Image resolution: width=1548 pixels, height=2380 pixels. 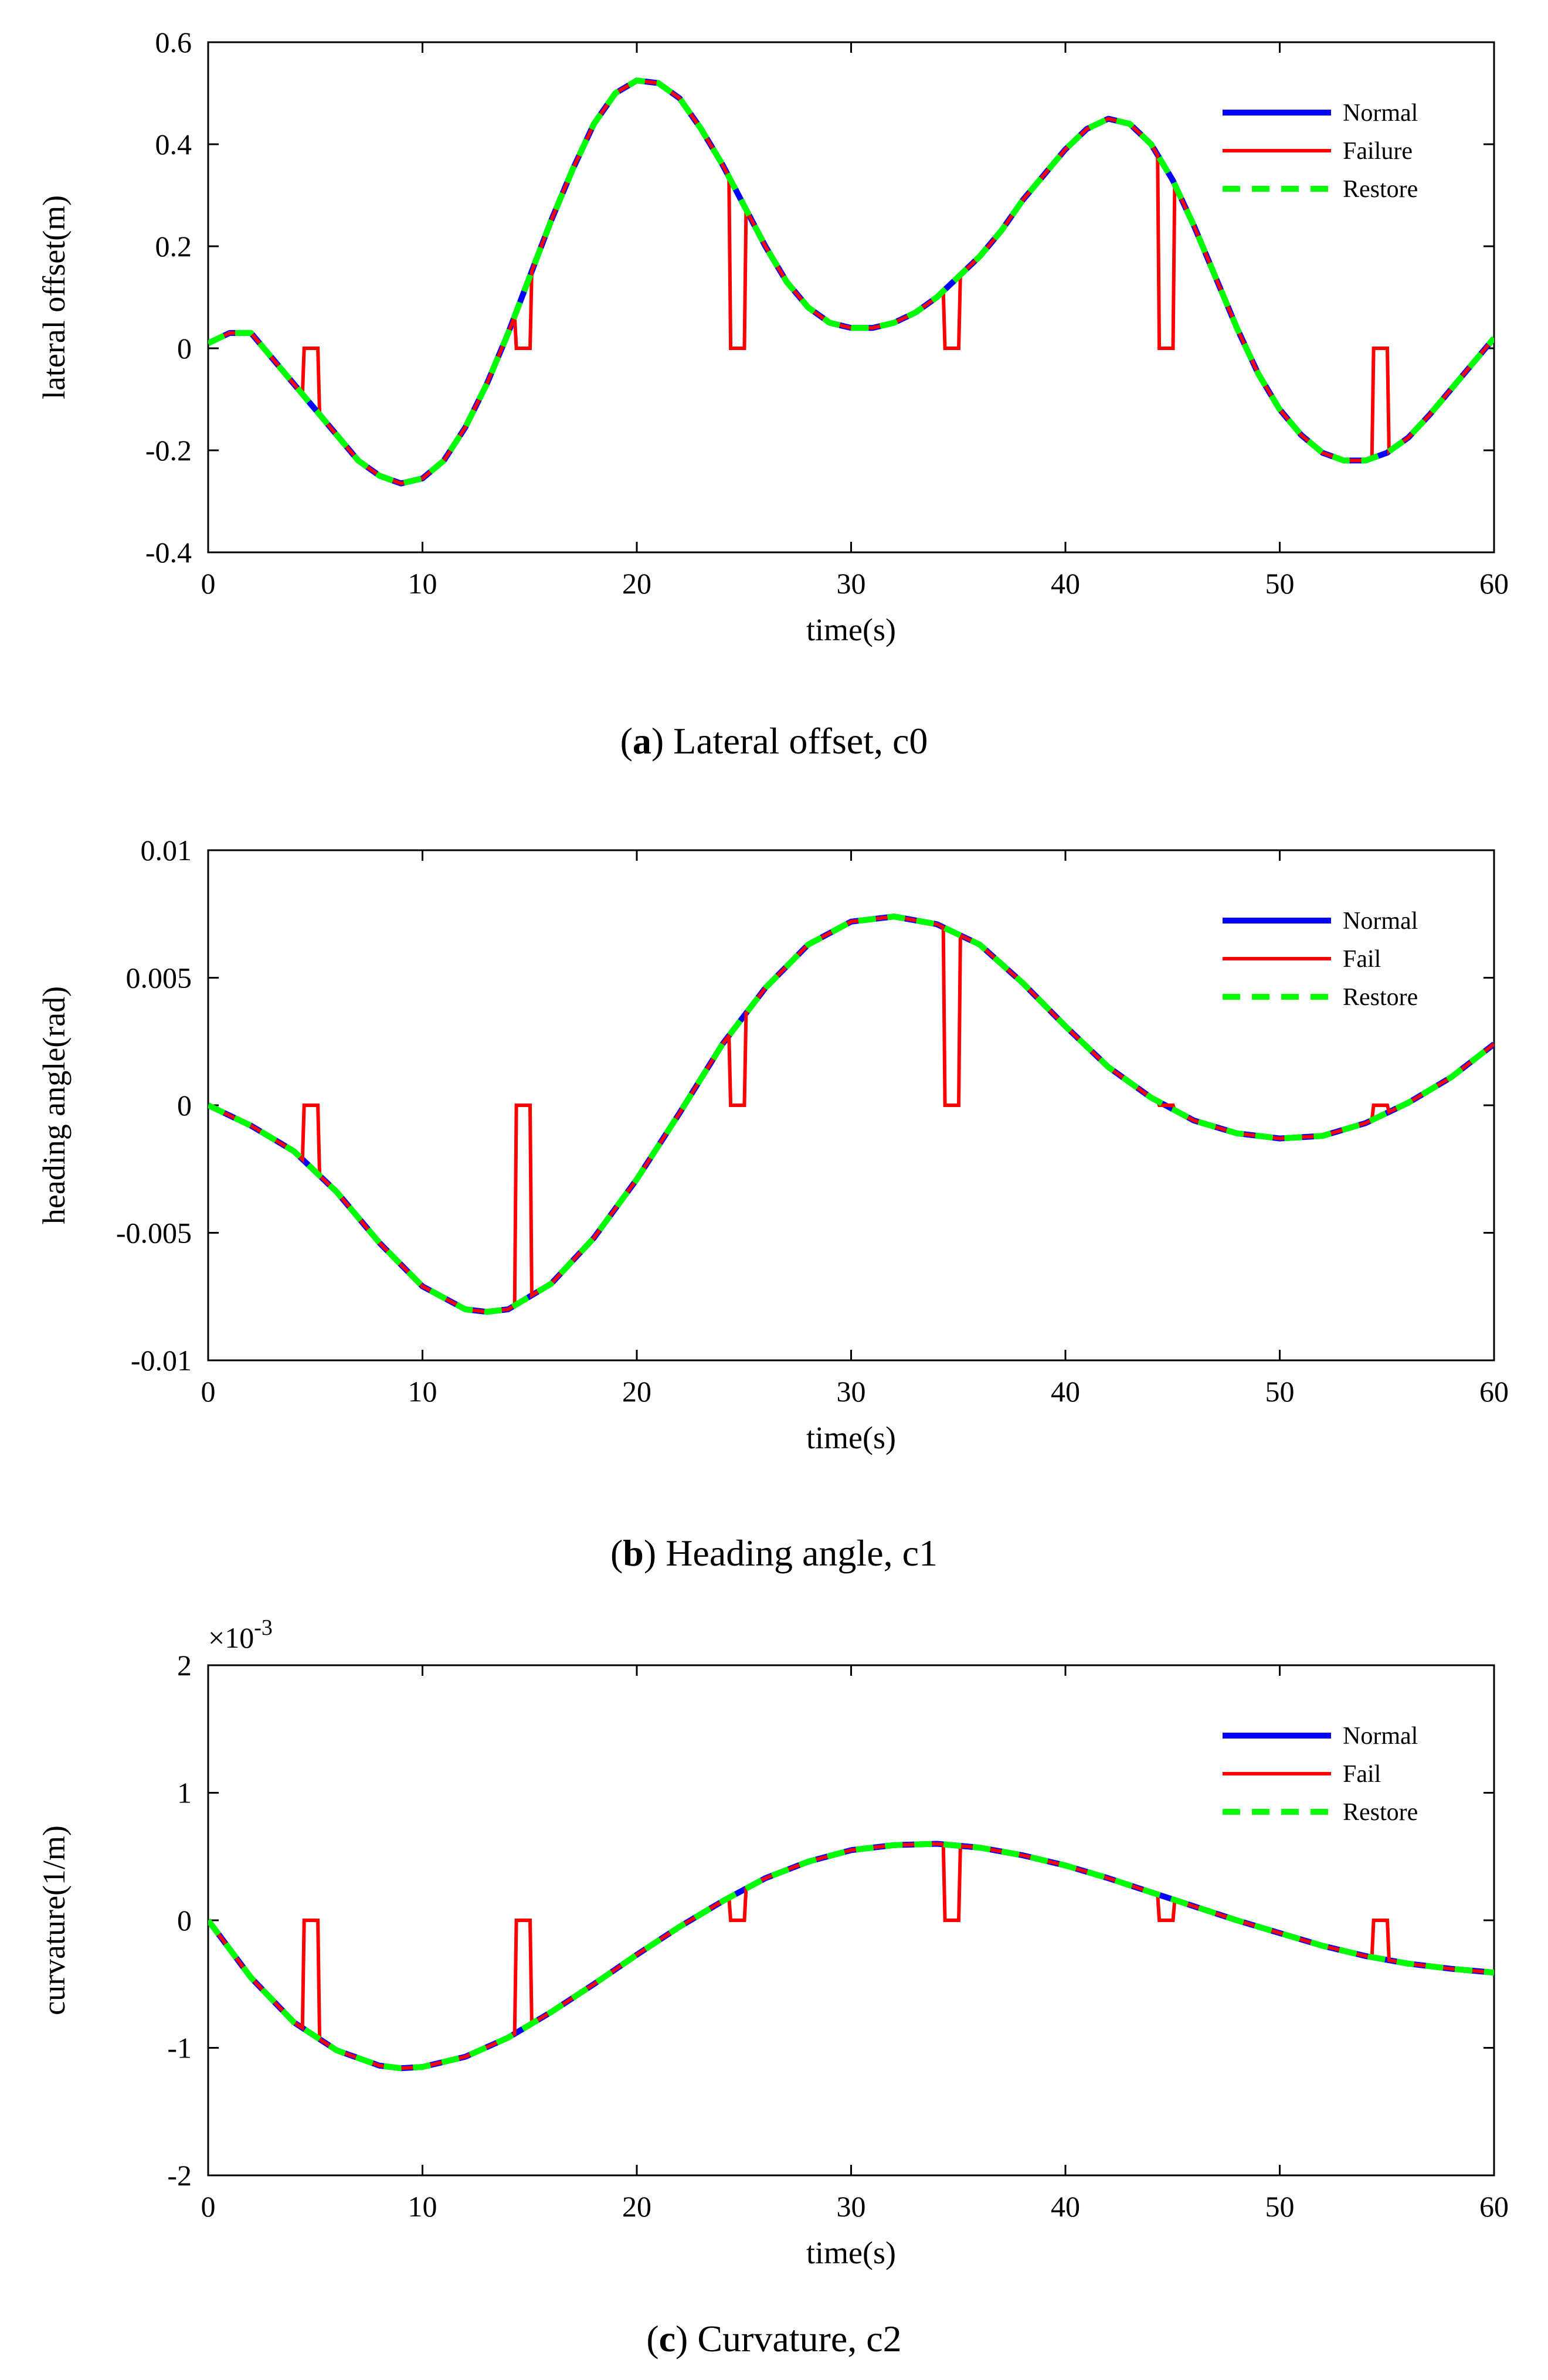 What do you see at coordinates (642, 741) in the screenshot?
I see `caption-letter: a` at bounding box center [642, 741].